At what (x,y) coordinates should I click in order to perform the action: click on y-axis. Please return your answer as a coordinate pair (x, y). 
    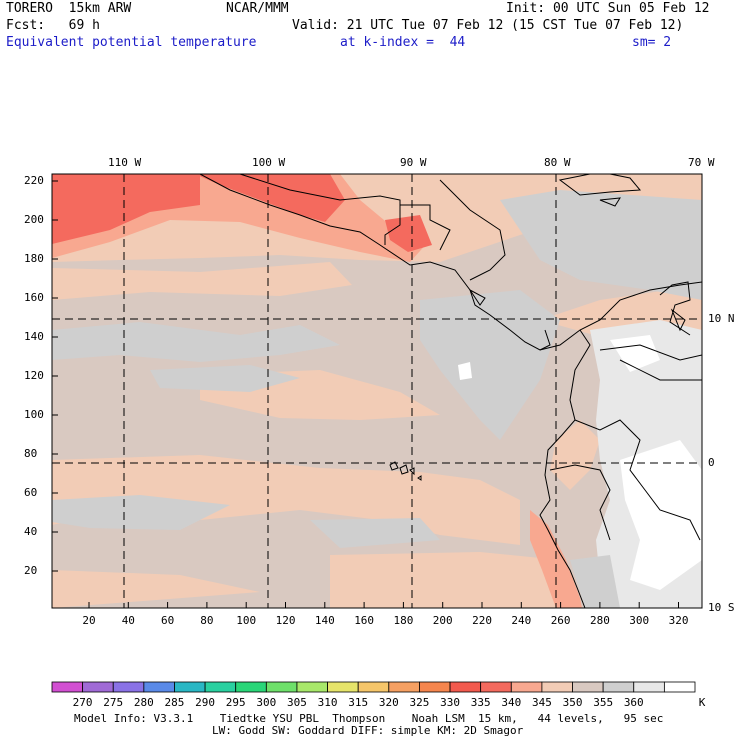
    Looking at the image, I should click on (55, 376).